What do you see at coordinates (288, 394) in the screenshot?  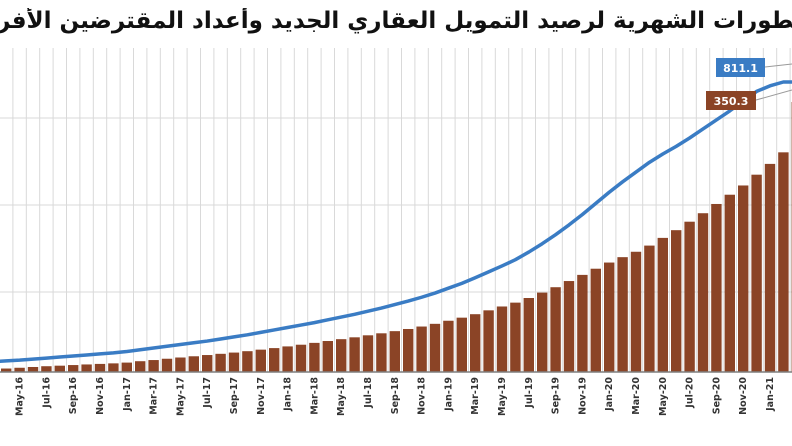 I see `x-tick-label: Jan-18` at bounding box center [288, 394].